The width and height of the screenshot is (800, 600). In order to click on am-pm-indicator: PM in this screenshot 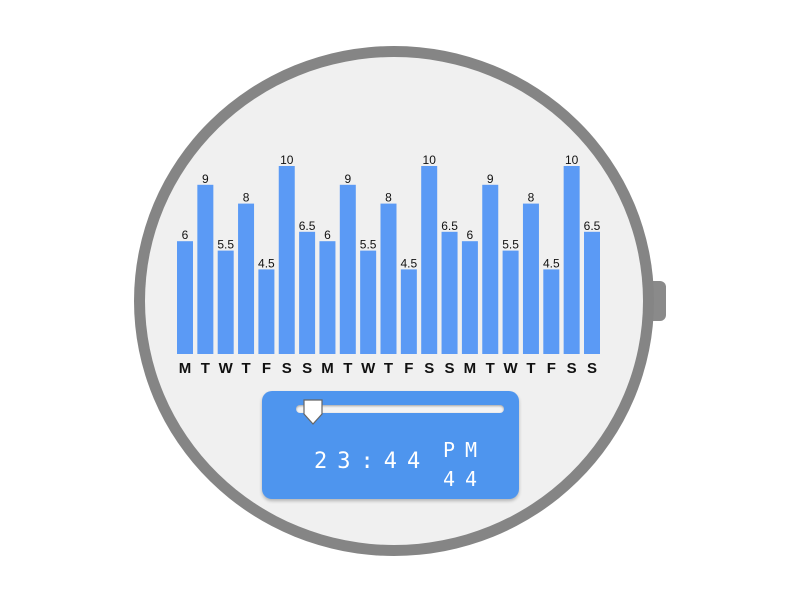, I will do `click(465, 450)`.